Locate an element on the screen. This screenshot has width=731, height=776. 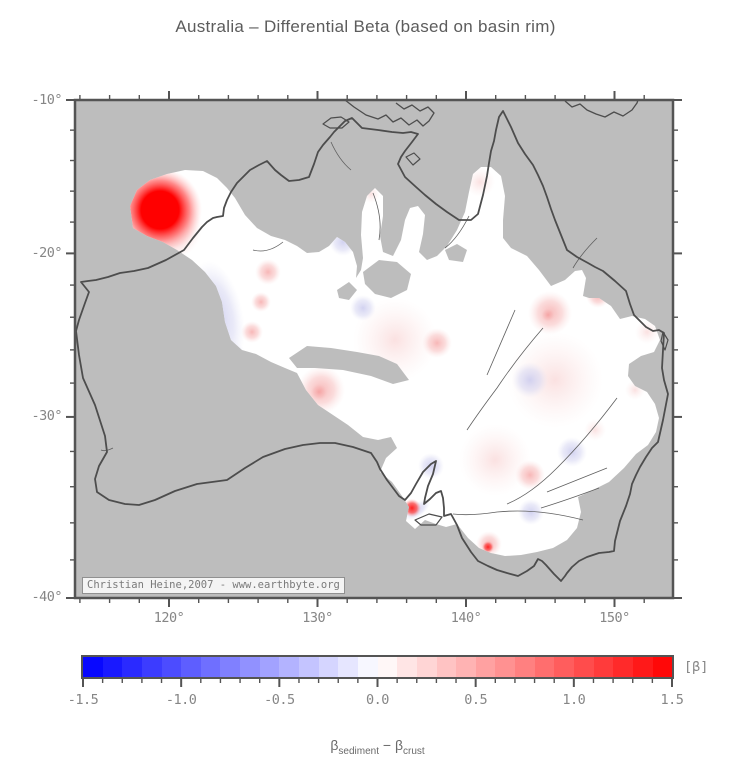
colorbar-unit-label: [β] is located at coordinates (696, 667).